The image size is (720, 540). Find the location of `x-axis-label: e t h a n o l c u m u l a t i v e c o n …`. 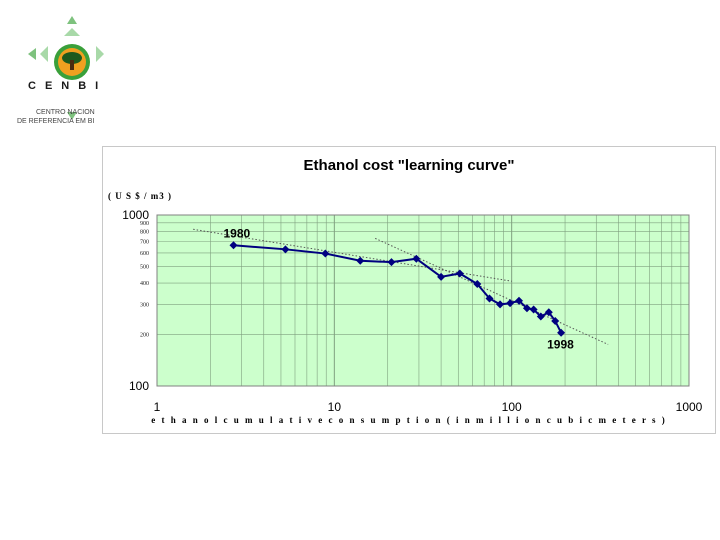

x-axis-label: e t h a n o l c u m u l a t i v e c o n … is located at coordinates (409, 420).